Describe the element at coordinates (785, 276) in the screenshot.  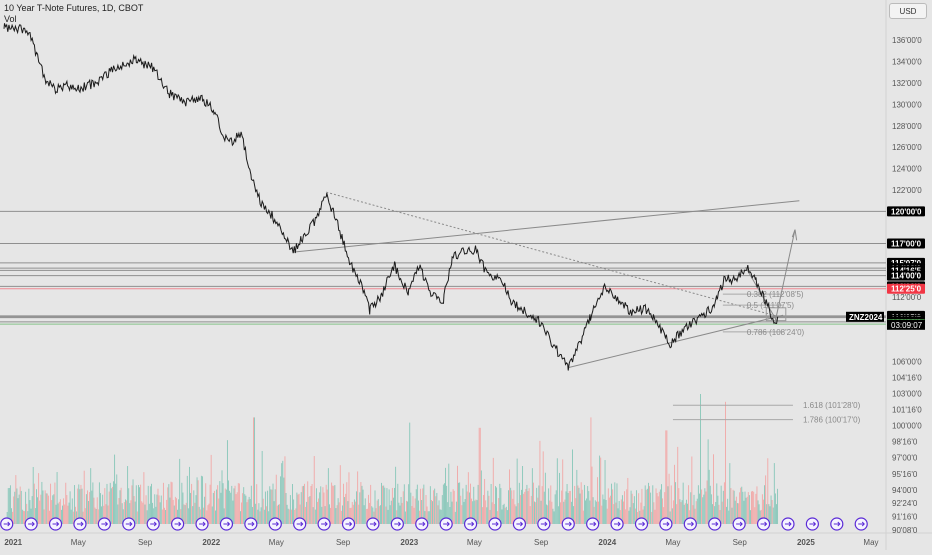
I see `projection-arrow` at that location.